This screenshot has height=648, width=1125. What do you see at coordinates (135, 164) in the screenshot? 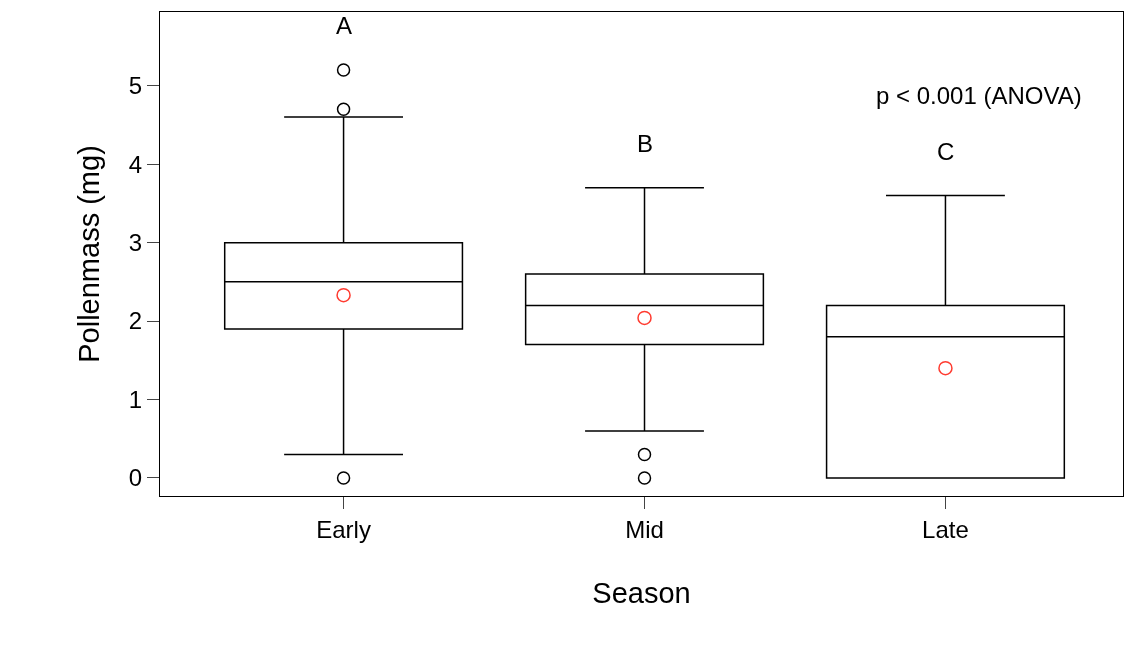
I see `y-tick-label: 4` at bounding box center [135, 164].